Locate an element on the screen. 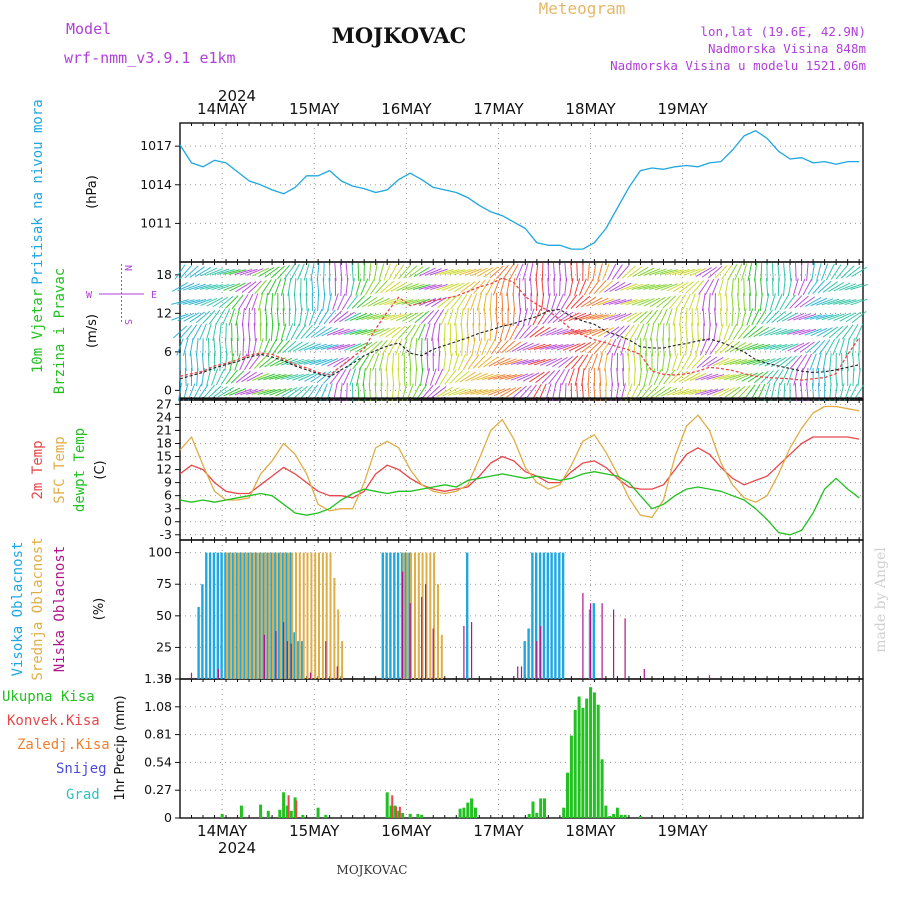 This screenshot has height=900, width=900. wind-name-label-2: Brzina i Pravac is located at coordinates (60, 331).